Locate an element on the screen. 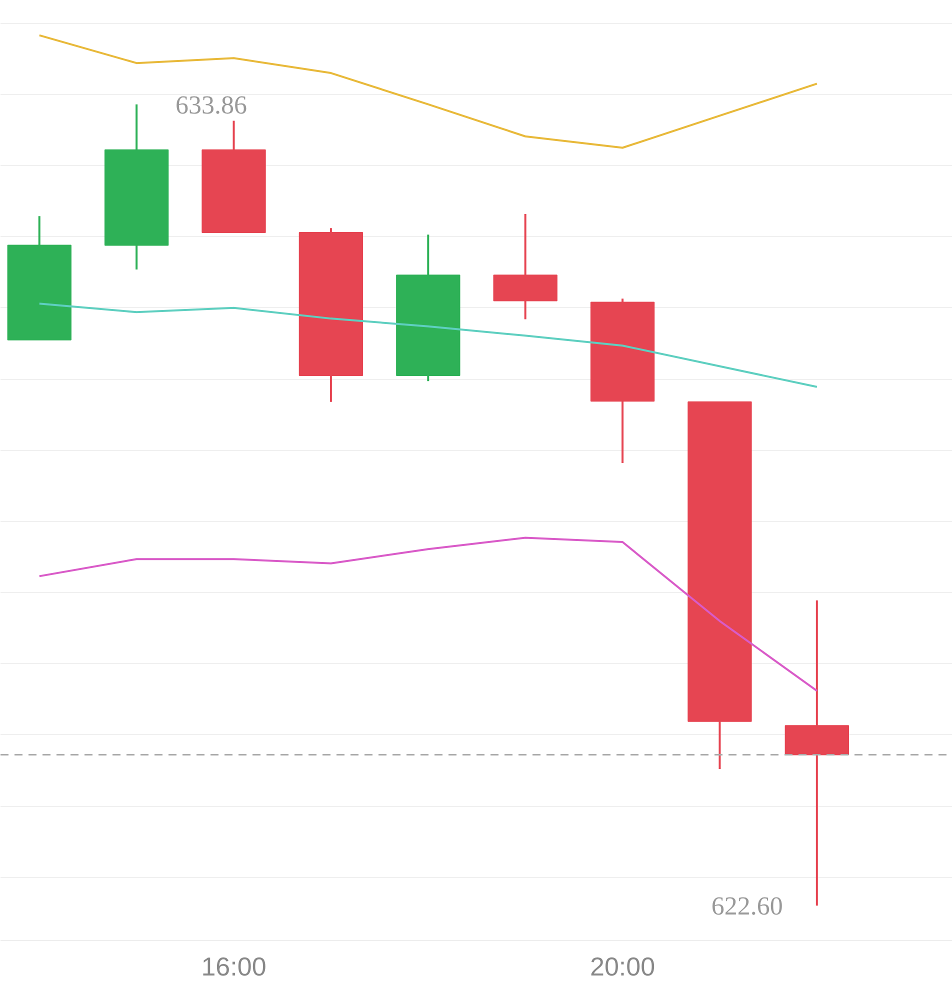  x-tick-label: 16:00 is located at coordinates (233, 967).